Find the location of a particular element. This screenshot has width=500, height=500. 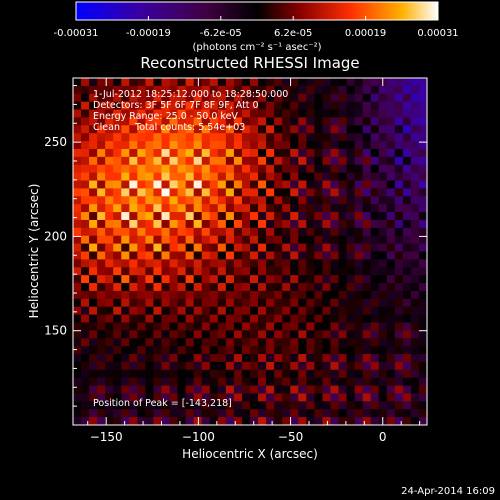

colorbar-tick-label: -0.00019 is located at coordinates (148, 33).